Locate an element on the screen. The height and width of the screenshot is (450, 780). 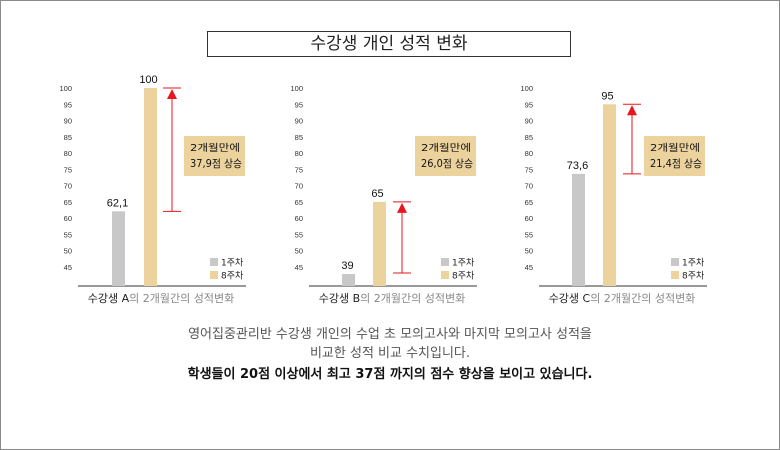
chart1-title: 수강생 A의 2개월간의 성적변화 is located at coordinates (161, 298).